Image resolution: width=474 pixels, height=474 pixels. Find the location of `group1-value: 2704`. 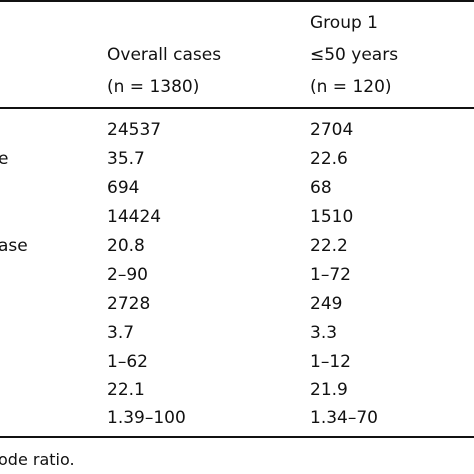

group1-value: 2704 is located at coordinates (332, 130).